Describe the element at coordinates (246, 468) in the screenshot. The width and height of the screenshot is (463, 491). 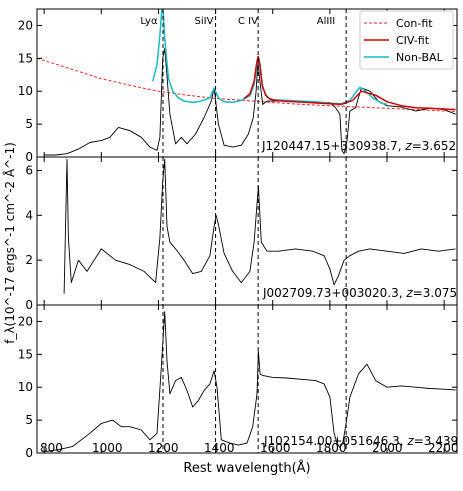
I see `x-axis-label: Rest wavelength(Å)` at that location.